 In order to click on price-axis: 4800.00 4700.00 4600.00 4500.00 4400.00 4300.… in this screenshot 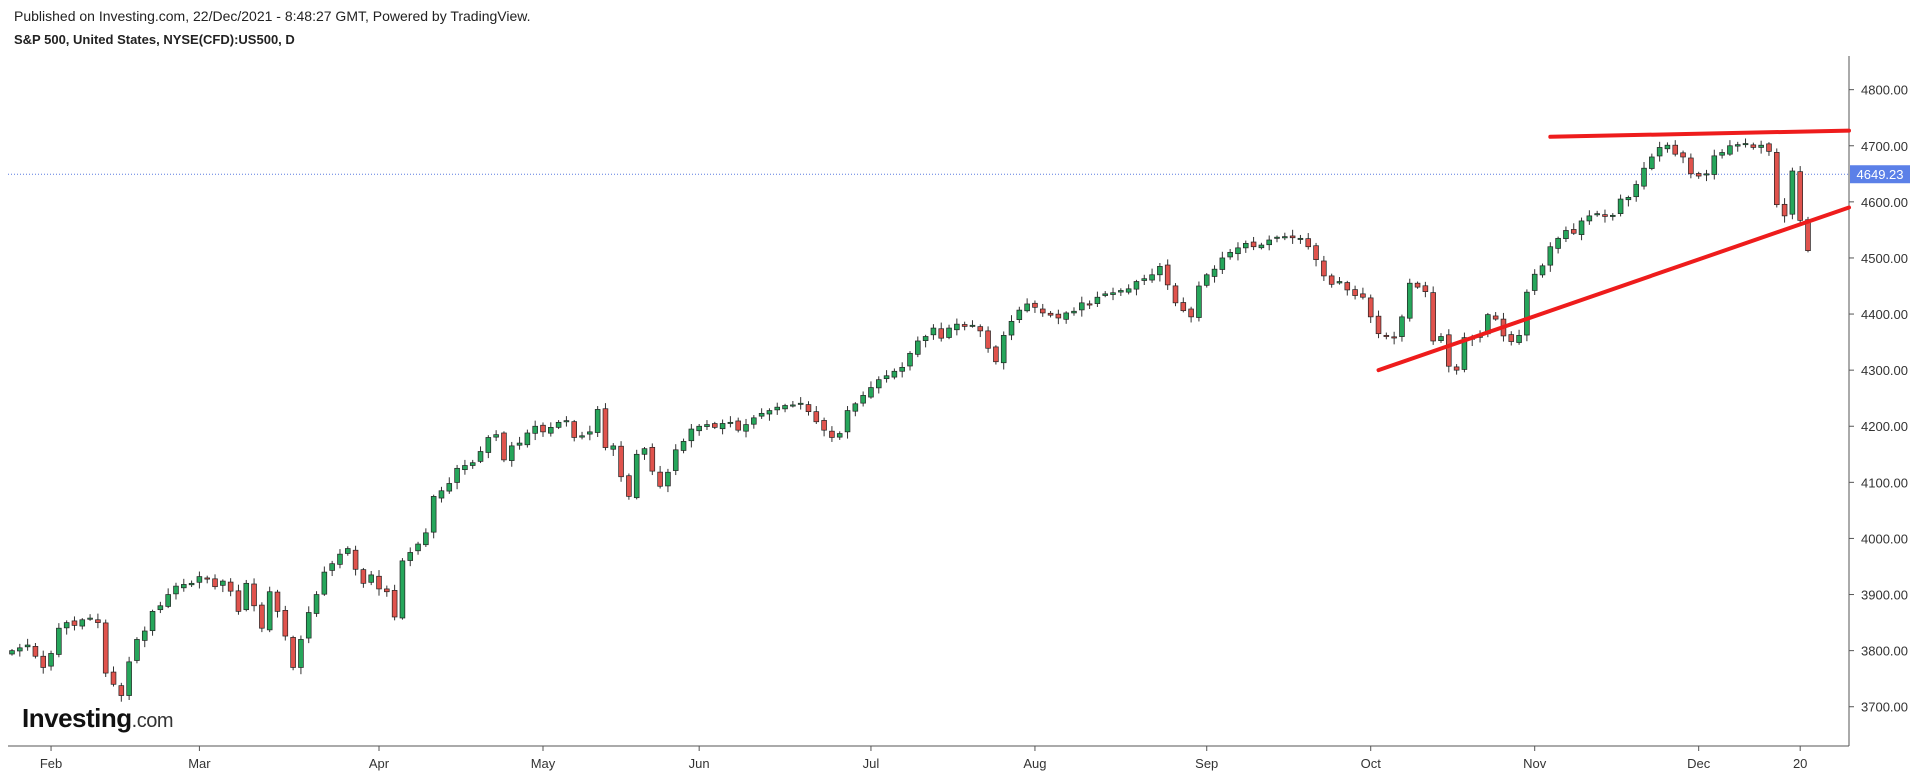, I will do `click(1878, 399)`.